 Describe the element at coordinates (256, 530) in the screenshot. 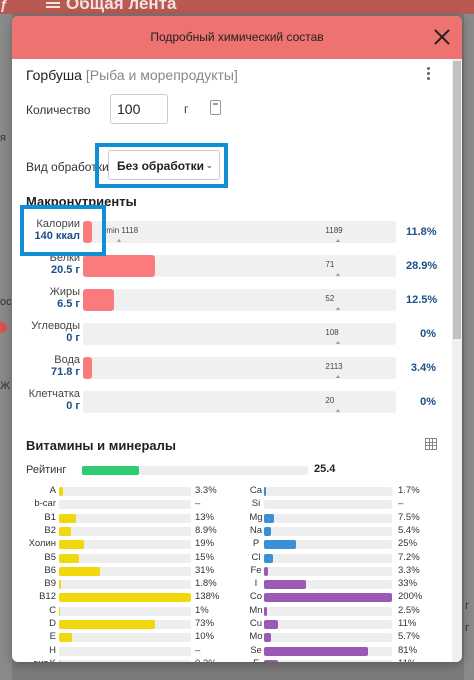

I see `mineral-name: Na` at that location.